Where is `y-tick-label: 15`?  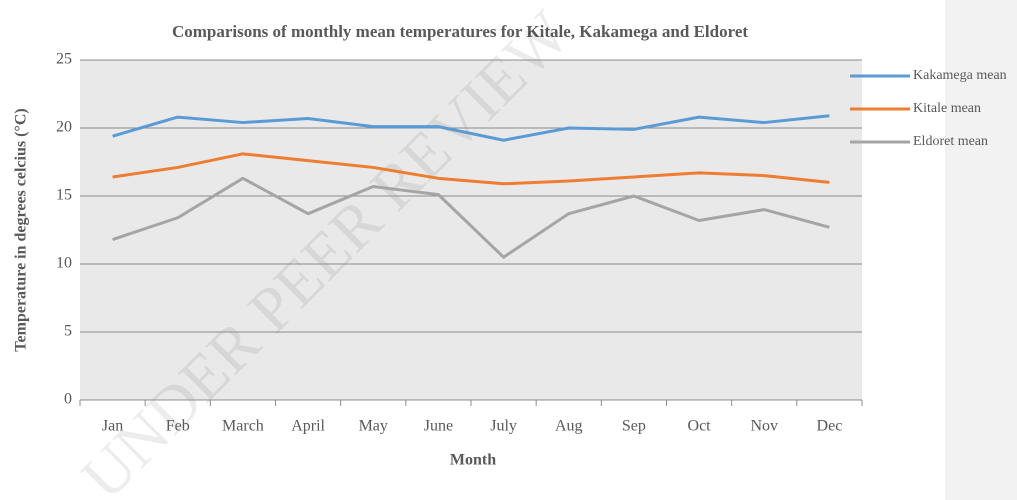
y-tick-label: 15 is located at coordinates (64, 195).